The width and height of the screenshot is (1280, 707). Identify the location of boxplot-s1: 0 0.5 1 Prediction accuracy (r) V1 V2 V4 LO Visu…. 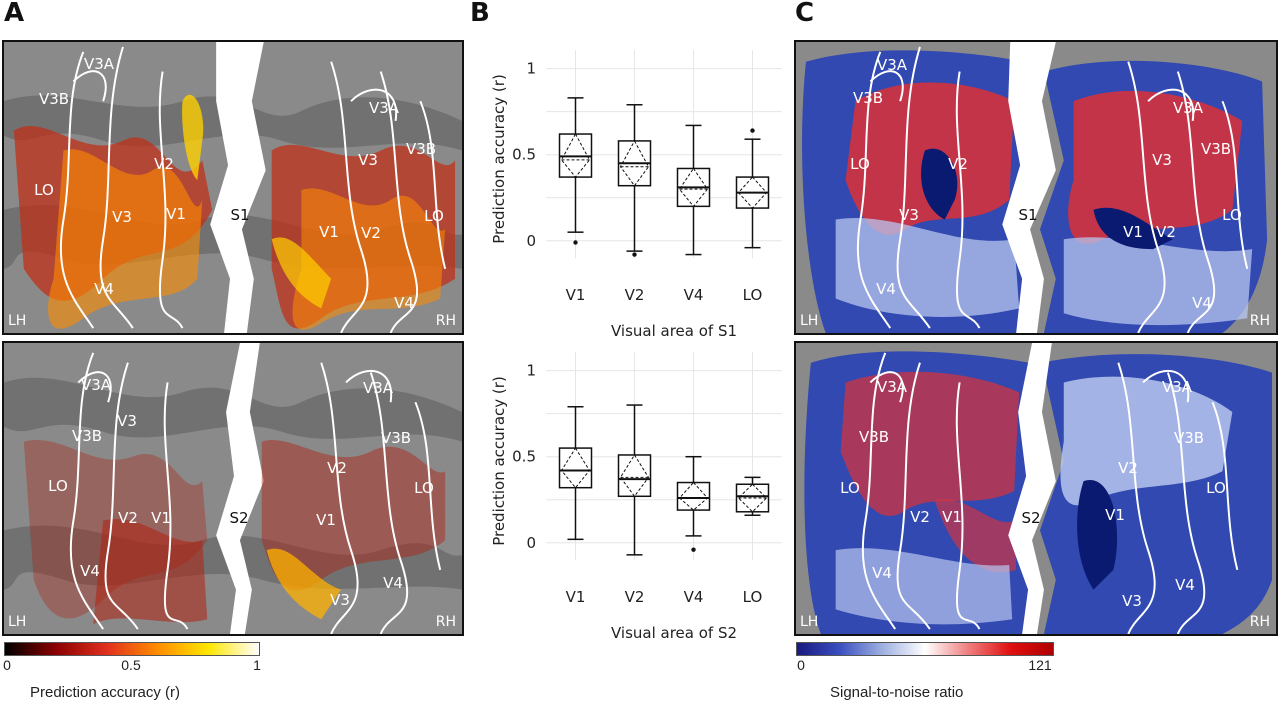
(633, 189).